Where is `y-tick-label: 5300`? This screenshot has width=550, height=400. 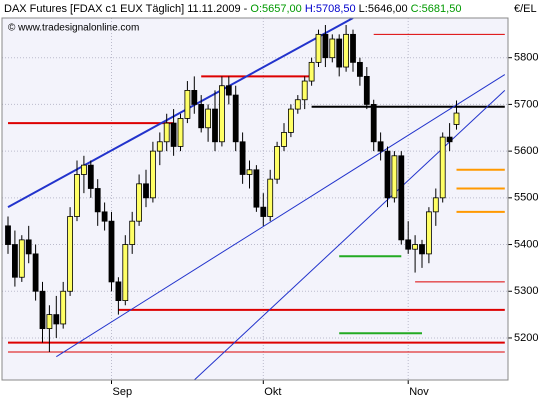 y-tick-label: 5300 is located at coordinates (526, 291).